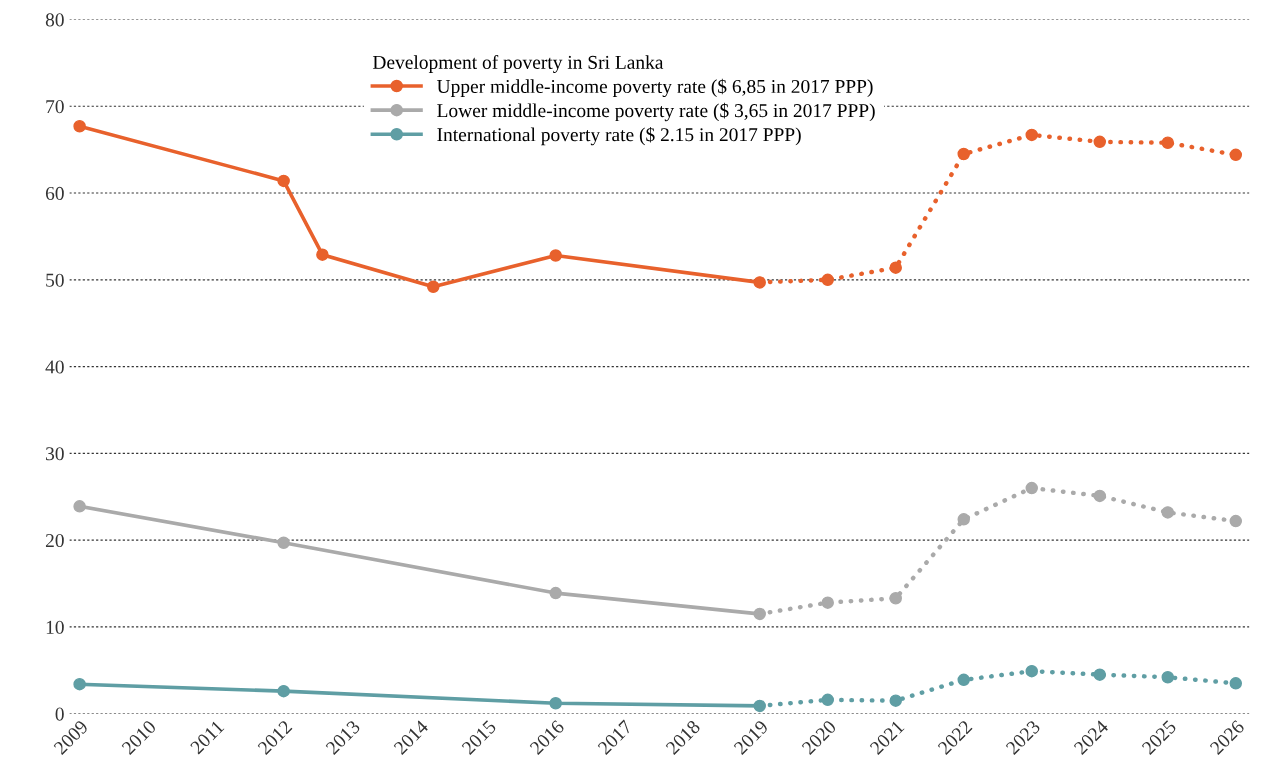 The image size is (1262, 780). I want to click on x-tick-label: 2021, so click(887, 737).